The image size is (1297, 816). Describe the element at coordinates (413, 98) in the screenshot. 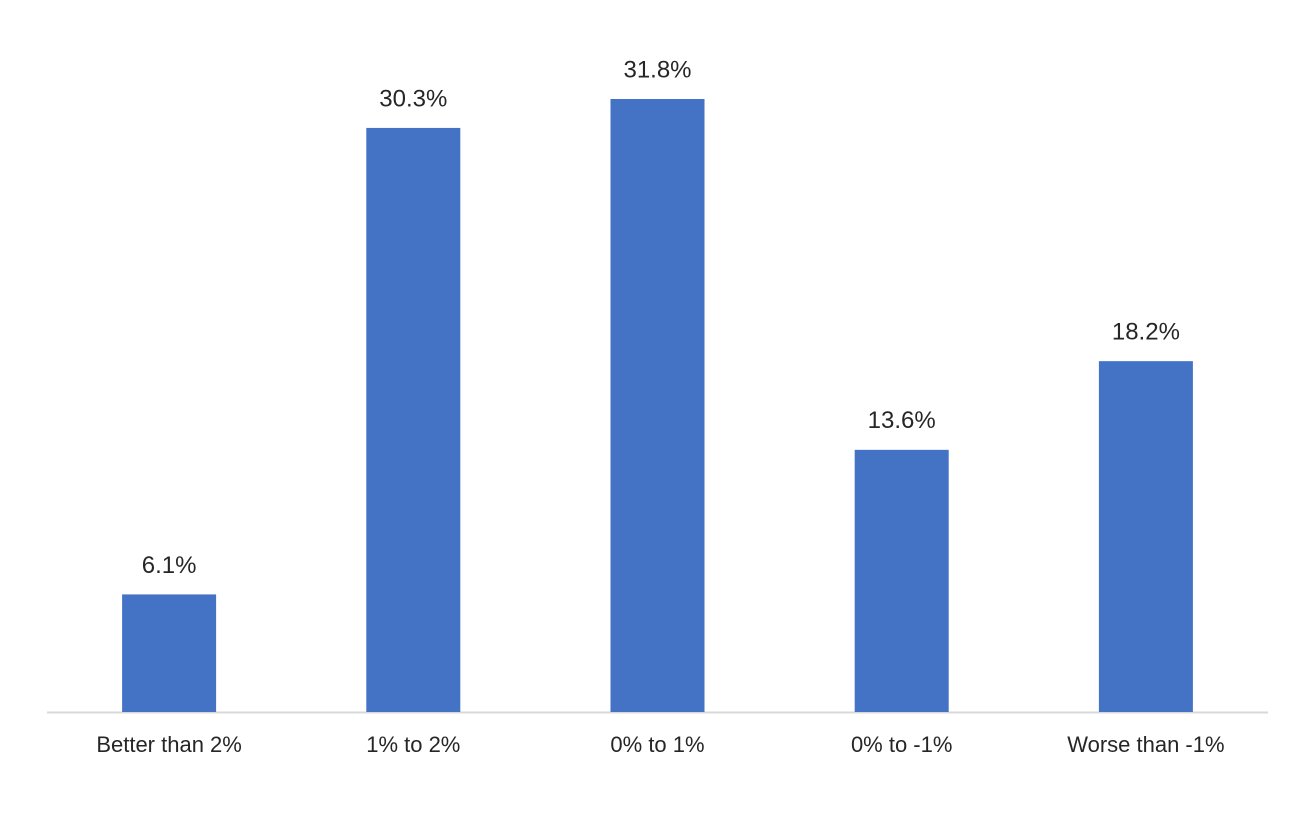

I see `data-label: 30.3%` at that location.